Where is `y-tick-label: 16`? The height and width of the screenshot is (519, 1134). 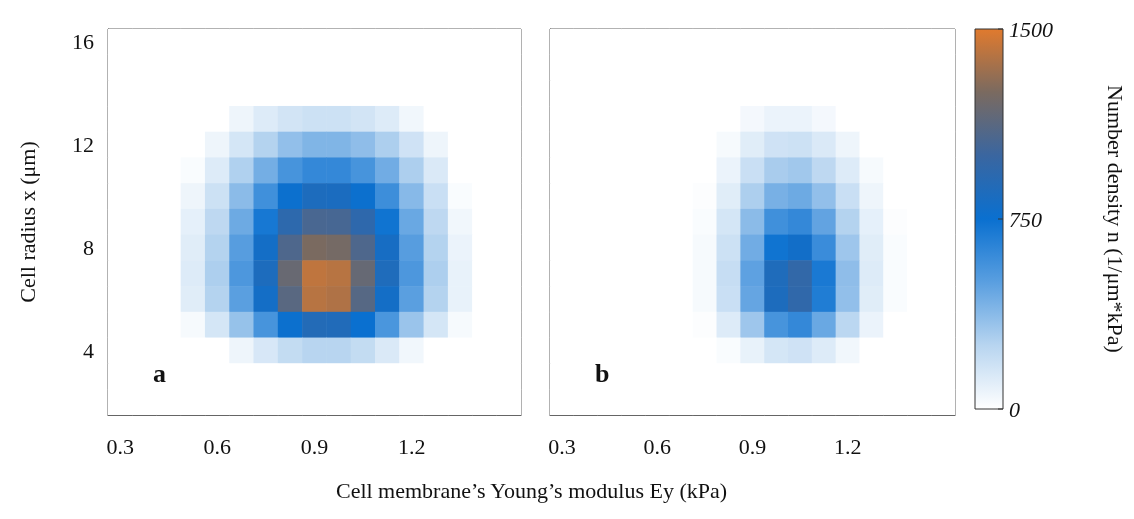 y-tick-label: 16 is located at coordinates (83, 42).